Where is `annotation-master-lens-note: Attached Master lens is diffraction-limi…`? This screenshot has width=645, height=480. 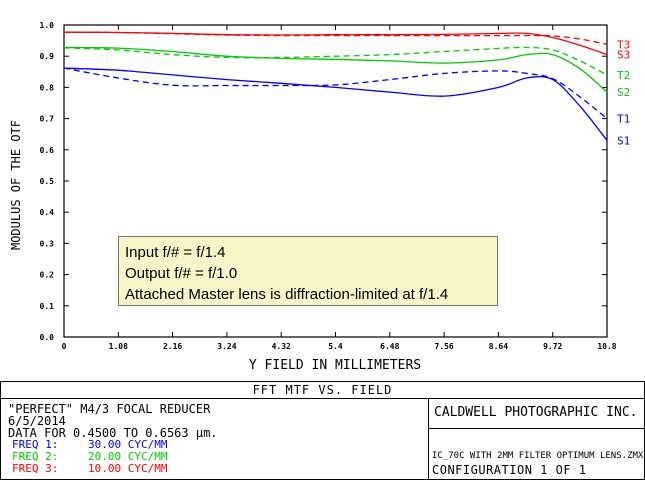
annotation-master-lens-note: Attached Master lens is diffraction-limi… is located at coordinates (287, 294).